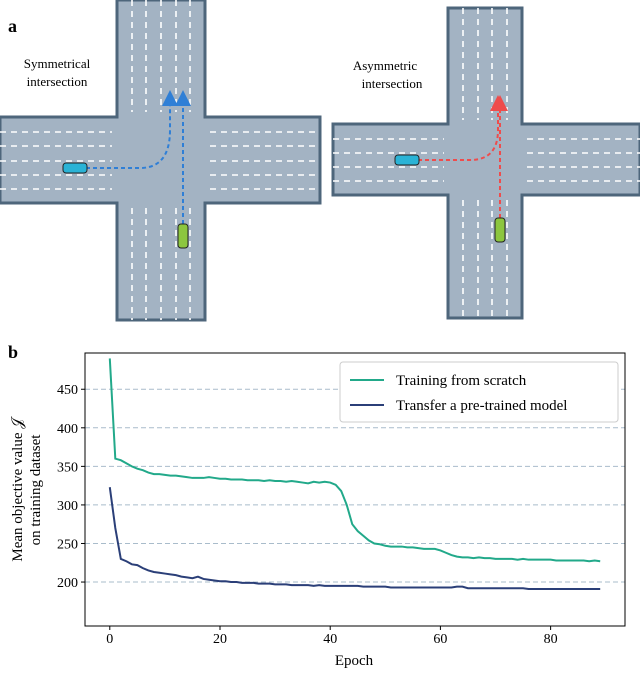  What do you see at coordinates (330, 639) in the screenshot?
I see `x-tick-label: 40` at bounding box center [330, 639].